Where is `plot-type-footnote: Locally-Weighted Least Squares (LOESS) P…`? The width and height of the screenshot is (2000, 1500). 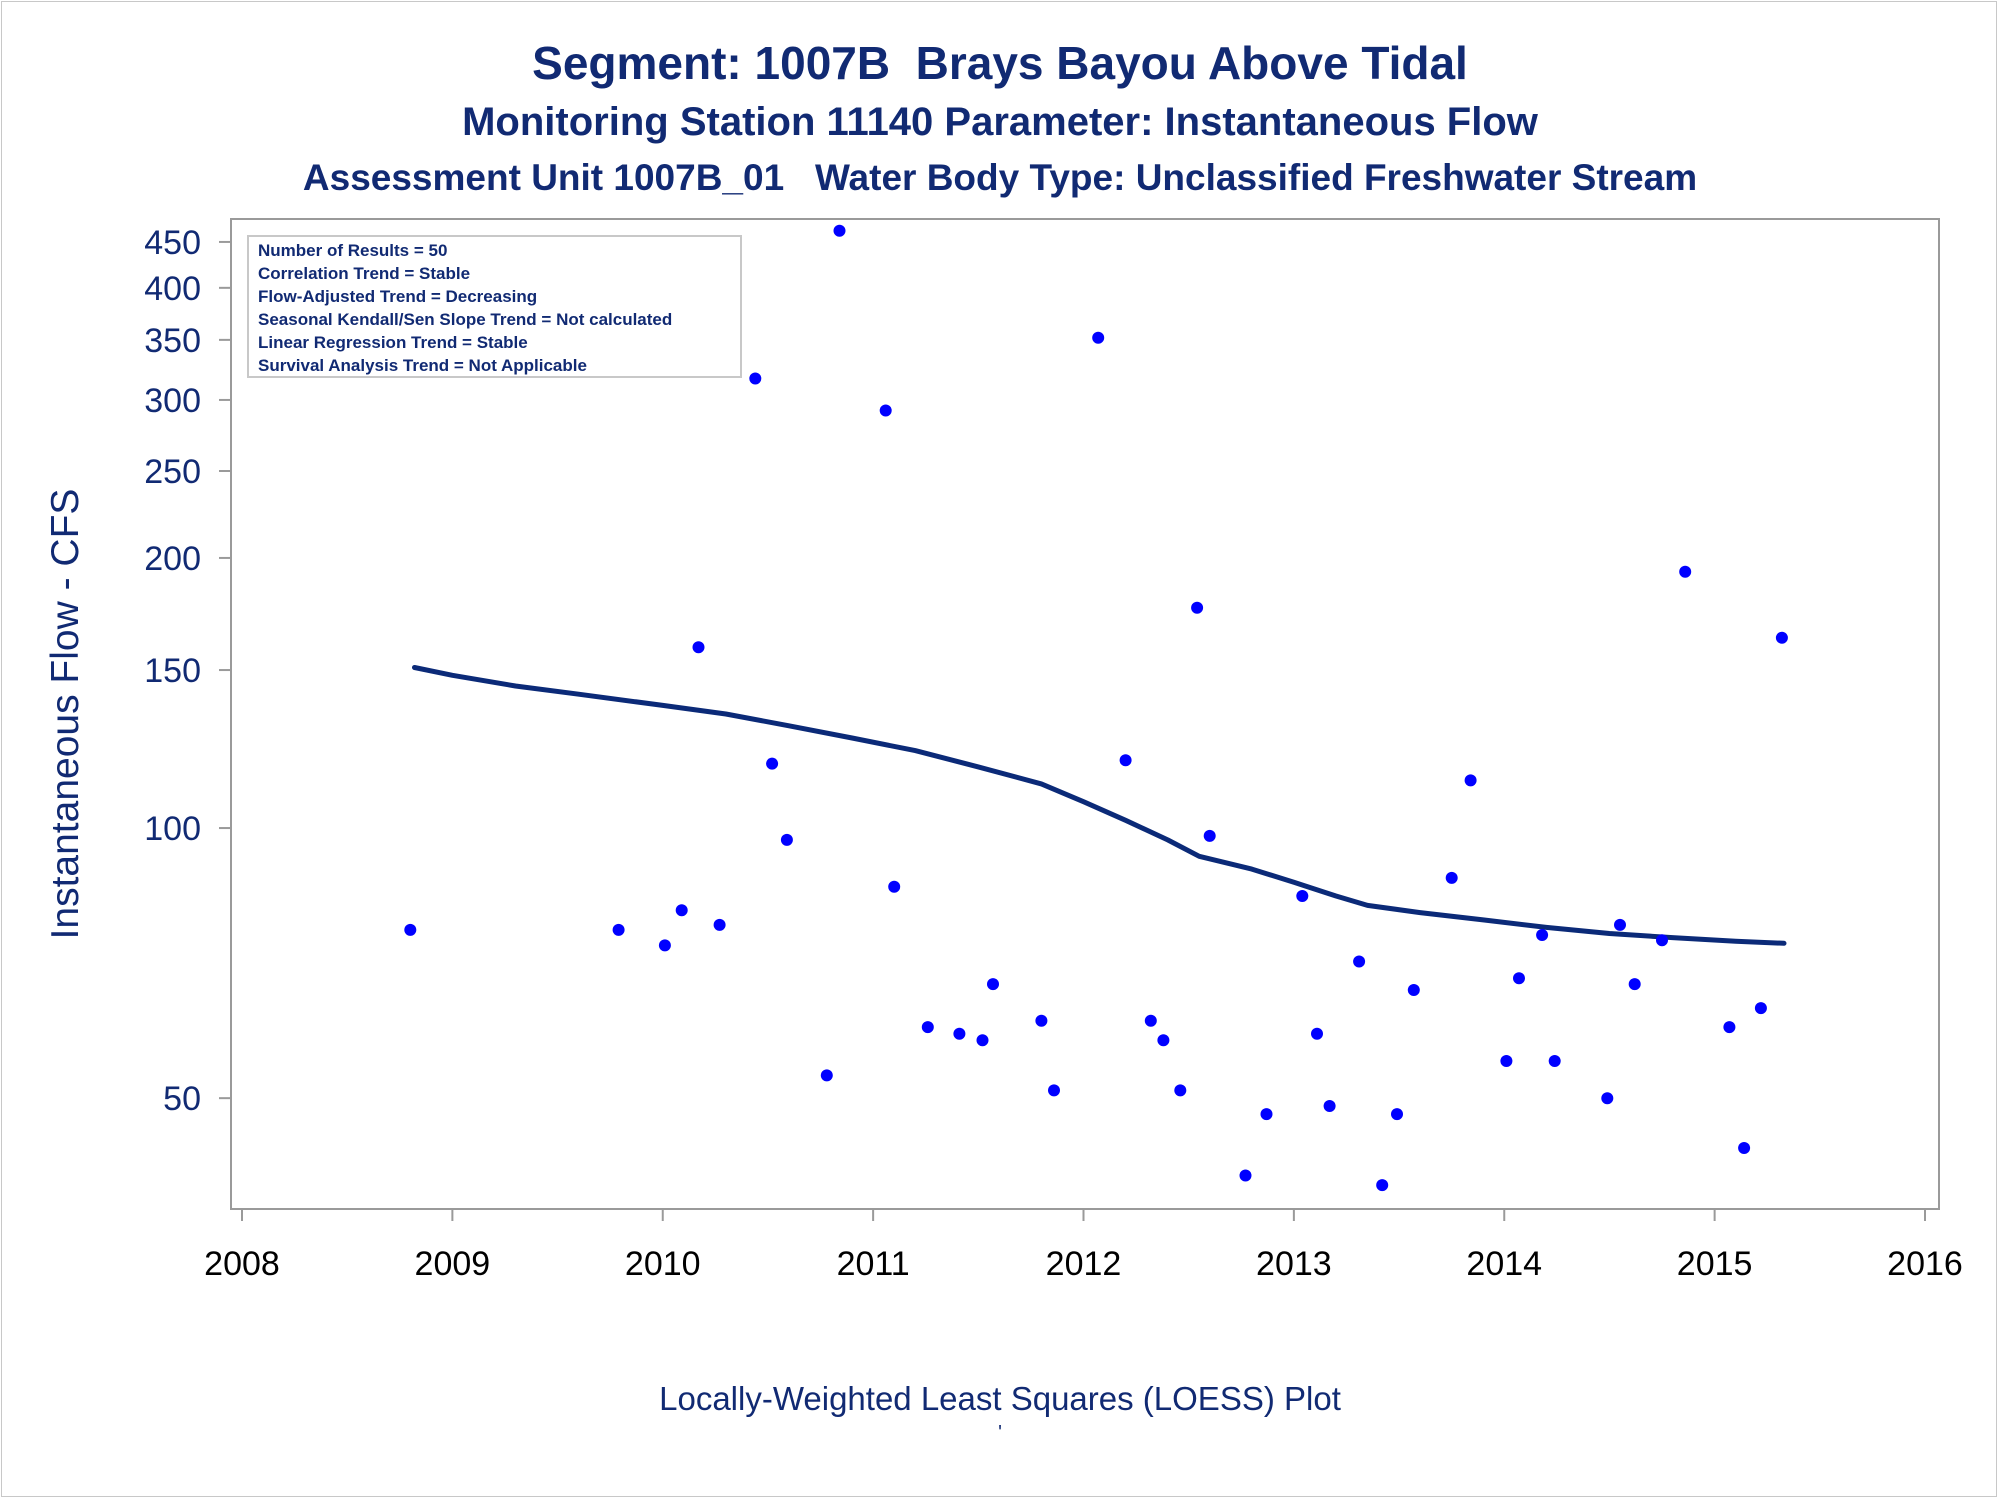 plot-type-footnote: Locally-Weighted Least Squares (LOESS) P… is located at coordinates (1000, 1398).